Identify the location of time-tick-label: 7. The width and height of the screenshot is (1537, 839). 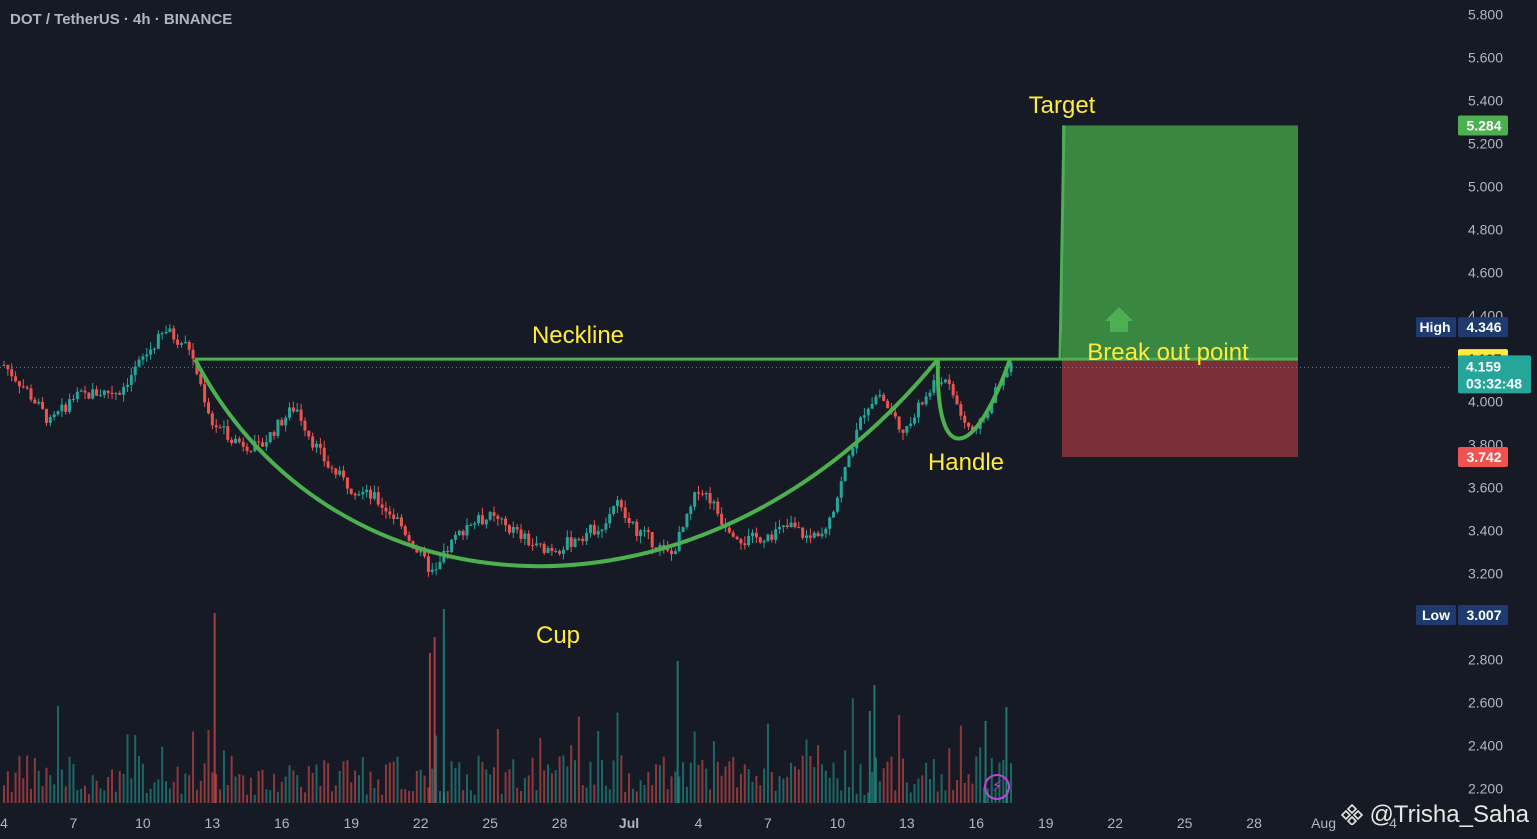
(768, 823).